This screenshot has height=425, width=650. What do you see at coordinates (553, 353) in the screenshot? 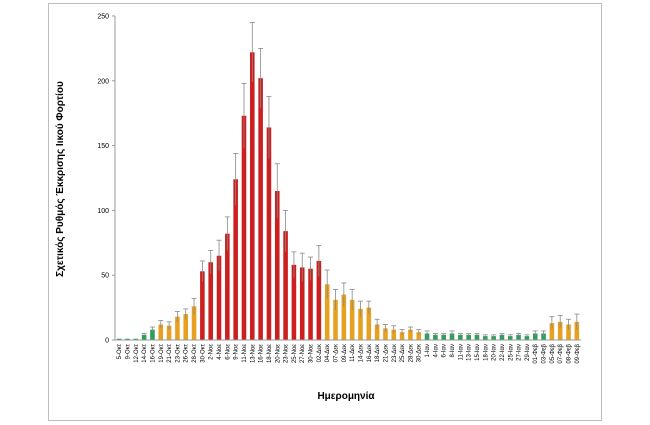
I see `x-tick-label: 05-Φεβ` at bounding box center [553, 353].